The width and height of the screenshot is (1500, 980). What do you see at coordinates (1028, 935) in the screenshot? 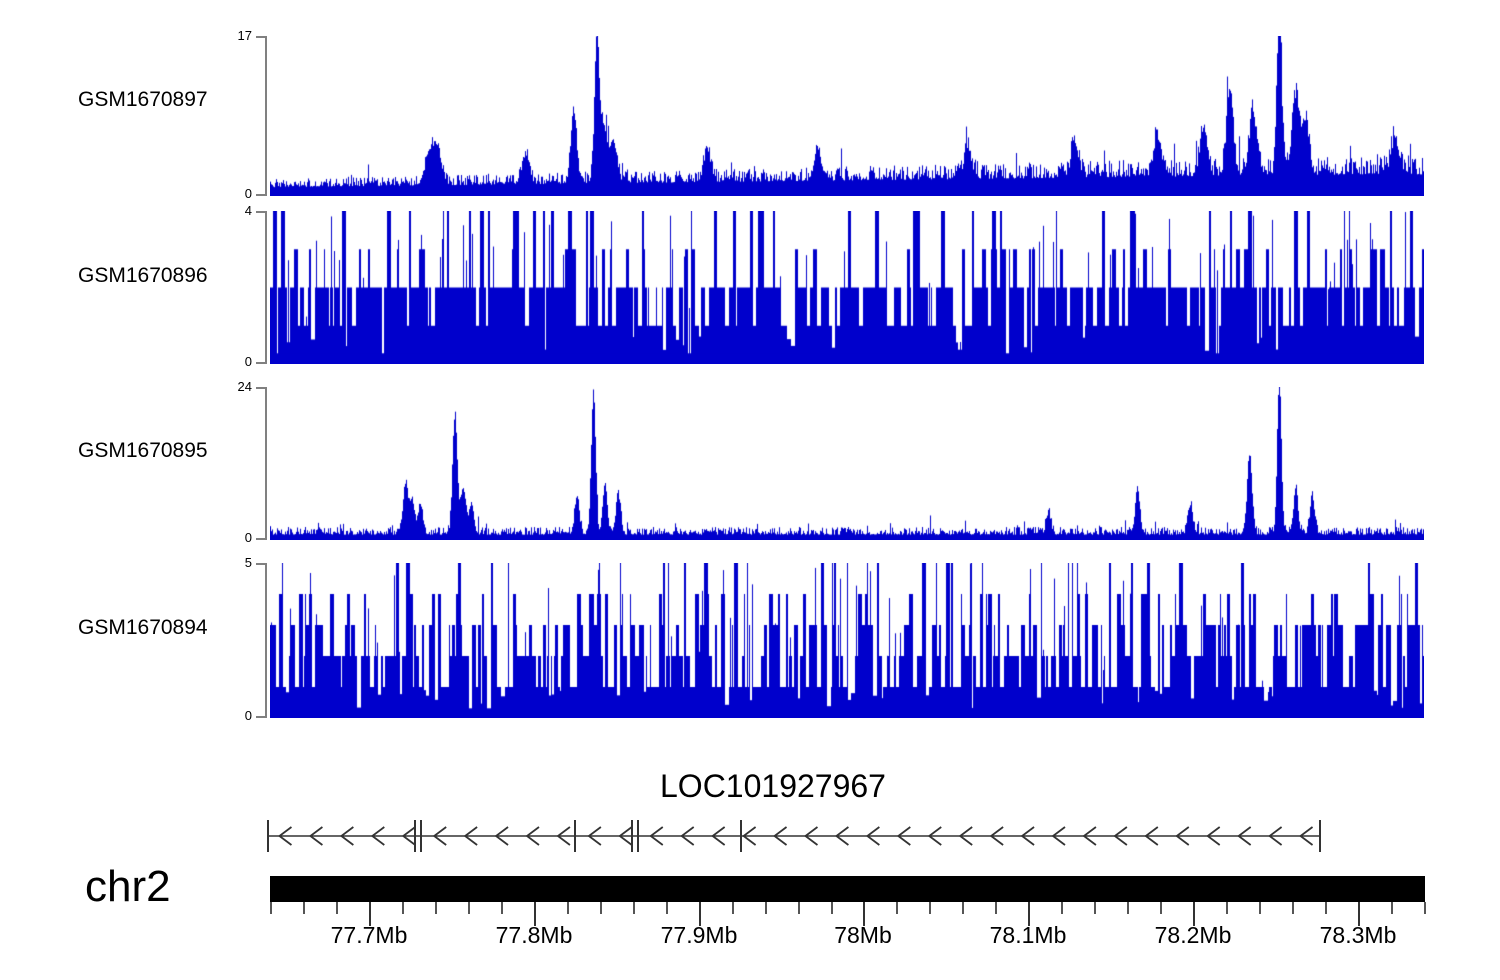
I see `axis-tick-label: 78.1Mb` at bounding box center [1028, 935].